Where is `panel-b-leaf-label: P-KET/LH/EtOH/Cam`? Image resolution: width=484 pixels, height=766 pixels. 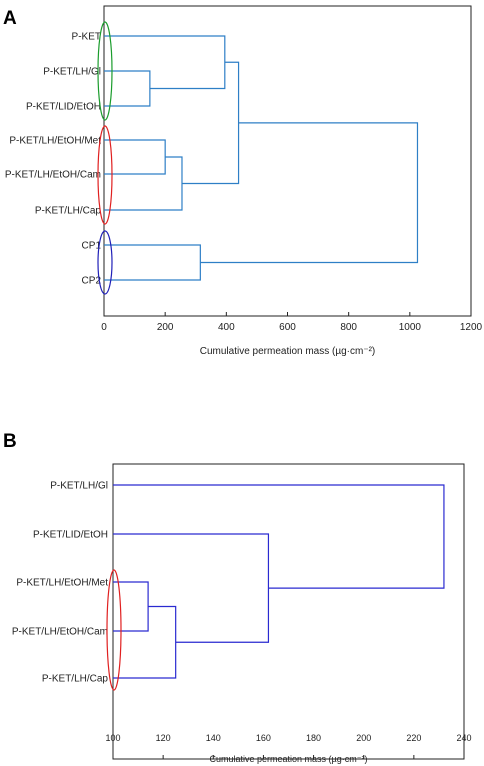
panel-b-leaf-label: P-KET/LH/EtOH/Cam is located at coordinates (60, 632).